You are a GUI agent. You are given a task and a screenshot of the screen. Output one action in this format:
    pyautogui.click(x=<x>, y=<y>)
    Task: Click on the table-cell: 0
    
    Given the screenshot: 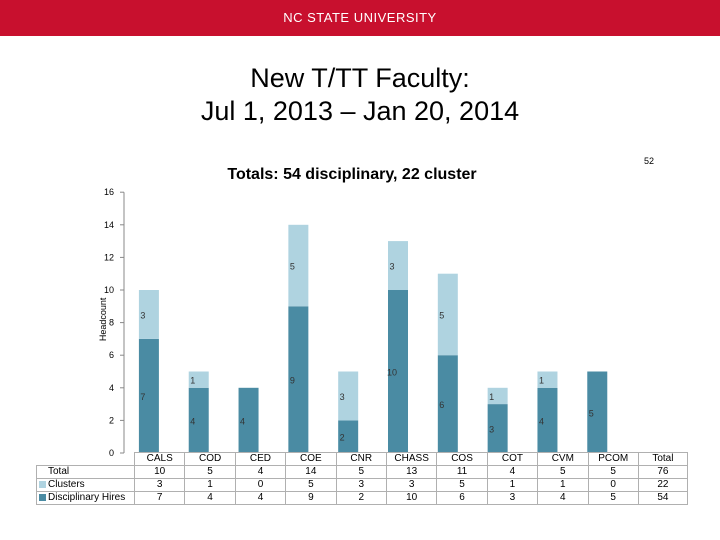 What is the action you would take?
    pyautogui.click(x=260, y=485)
    